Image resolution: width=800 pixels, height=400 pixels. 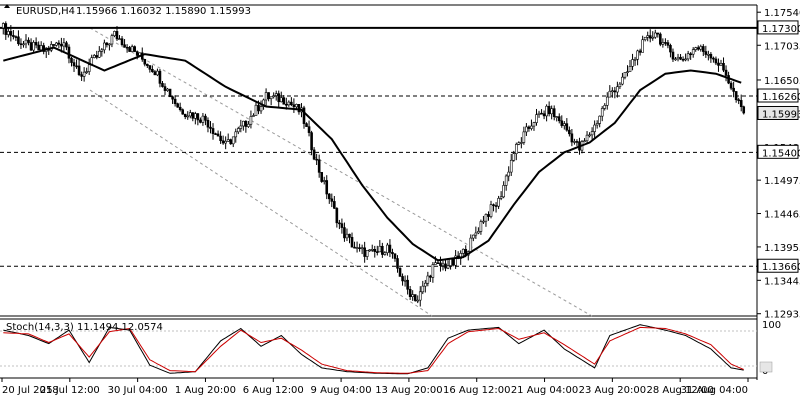 What do you see at coordinates (782, 46) in the screenshot?
I see `price-tick-label-1: 1.17035` at bounding box center [782, 46].